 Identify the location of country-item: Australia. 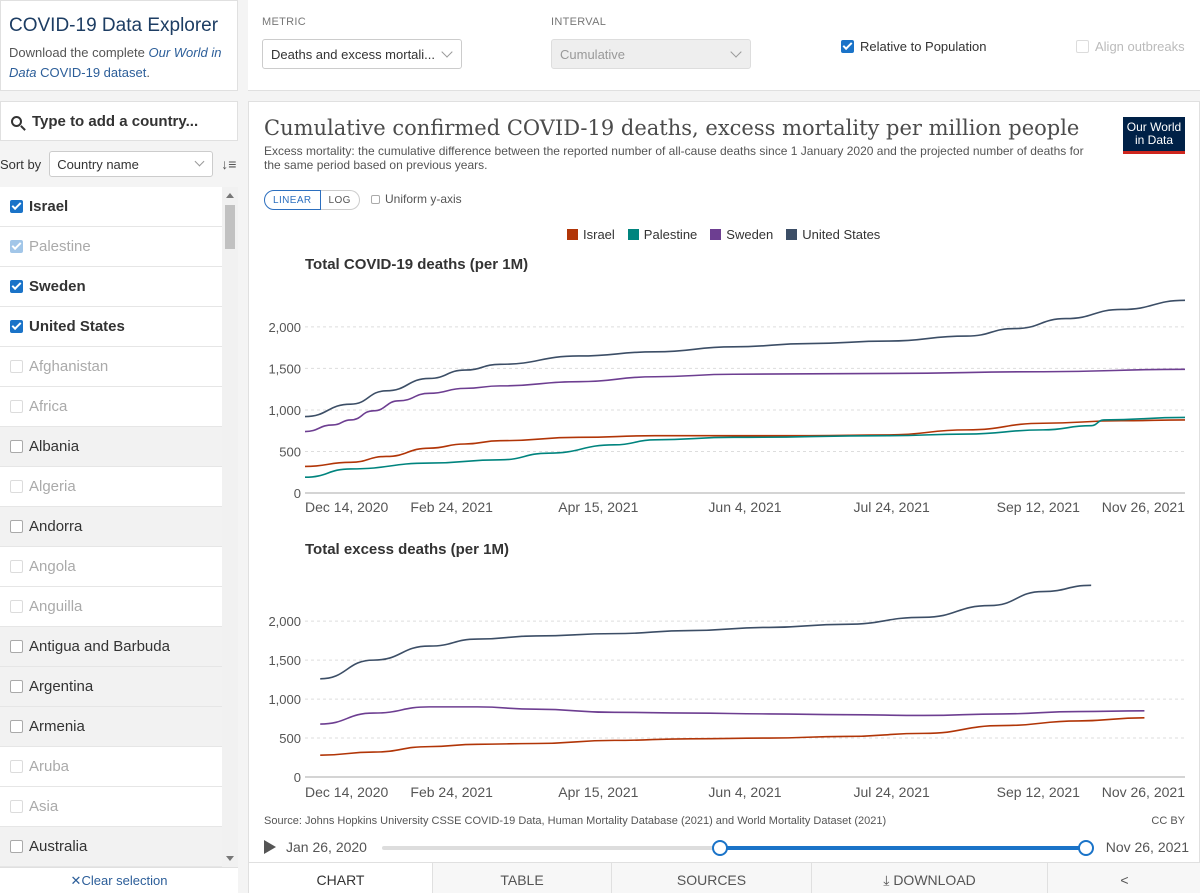
(111, 847).